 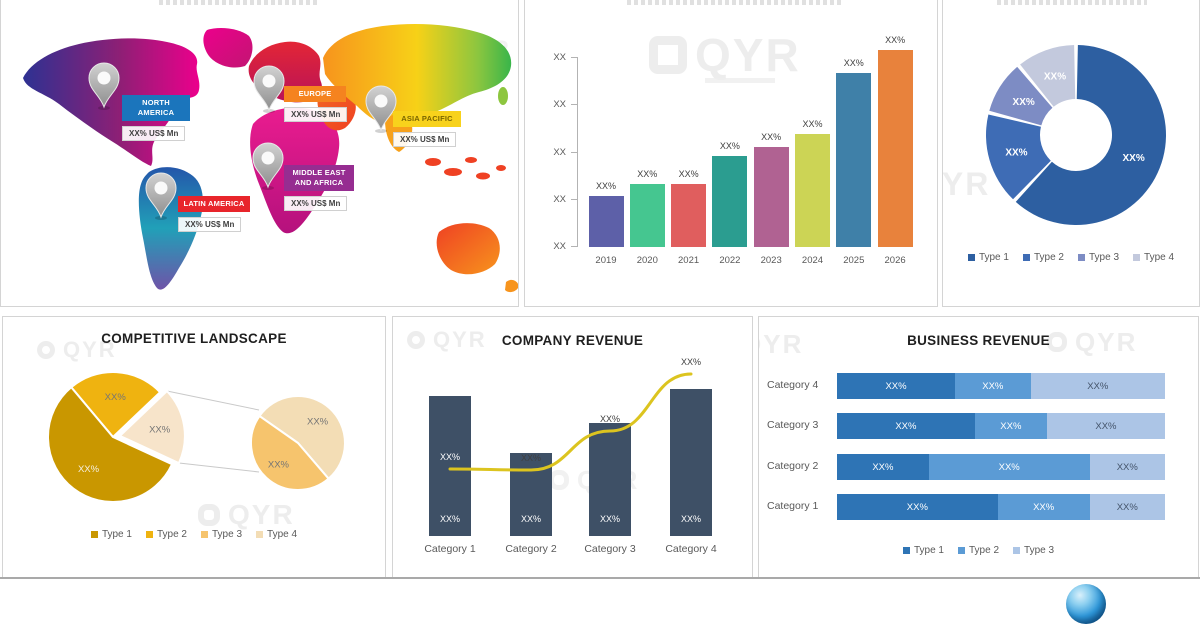 What do you see at coordinates (503, 96) in the screenshot?
I see `japan-shape` at bounding box center [503, 96].